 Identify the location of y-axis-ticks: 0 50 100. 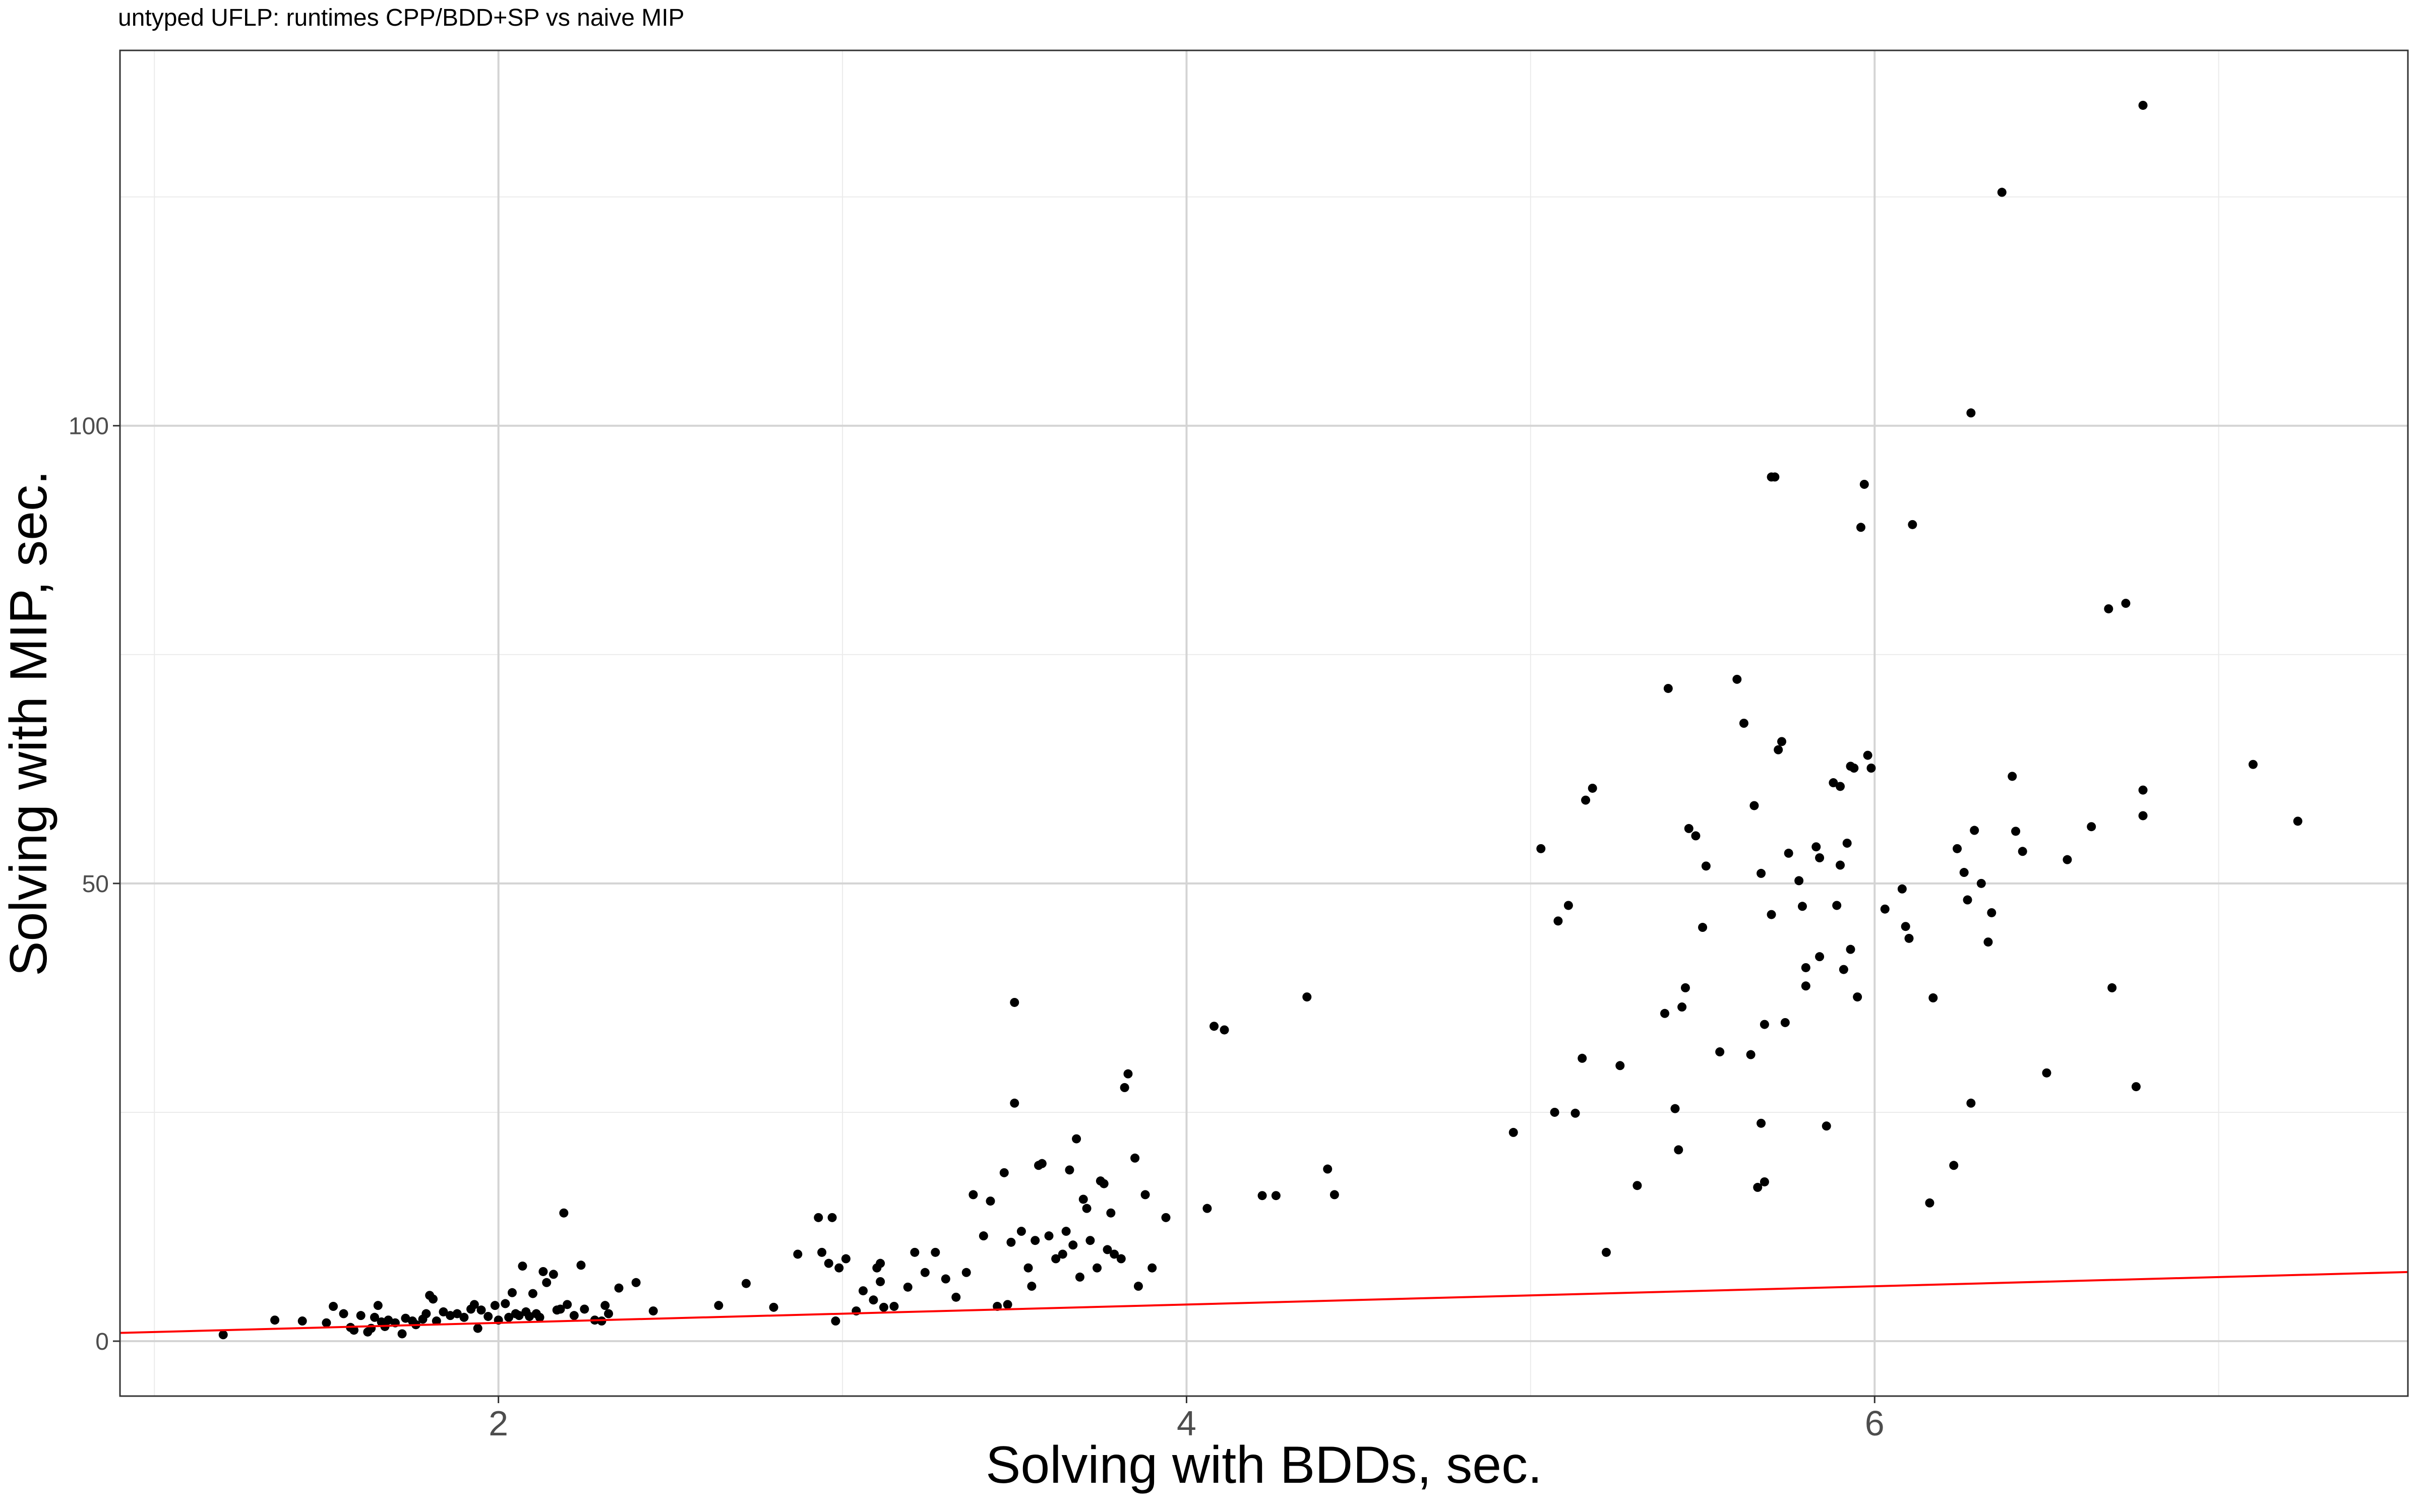
(94, 884).